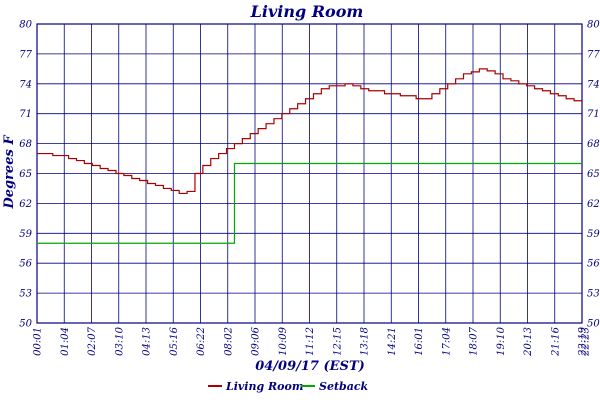 The width and height of the screenshot is (600, 400). What do you see at coordinates (593, 114) in the screenshot?
I see `y-tick-label-right: 71` at bounding box center [593, 114].